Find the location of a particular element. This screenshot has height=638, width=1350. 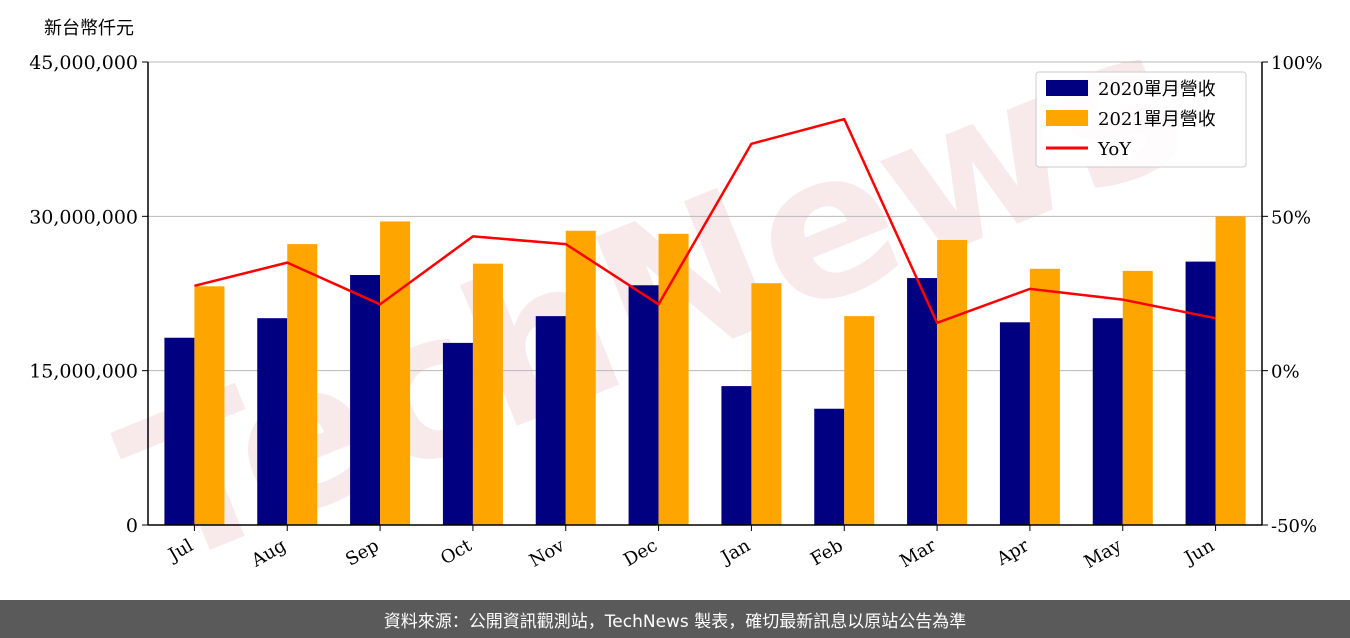

bar-2021-nov is located at coordinates (580, 377).